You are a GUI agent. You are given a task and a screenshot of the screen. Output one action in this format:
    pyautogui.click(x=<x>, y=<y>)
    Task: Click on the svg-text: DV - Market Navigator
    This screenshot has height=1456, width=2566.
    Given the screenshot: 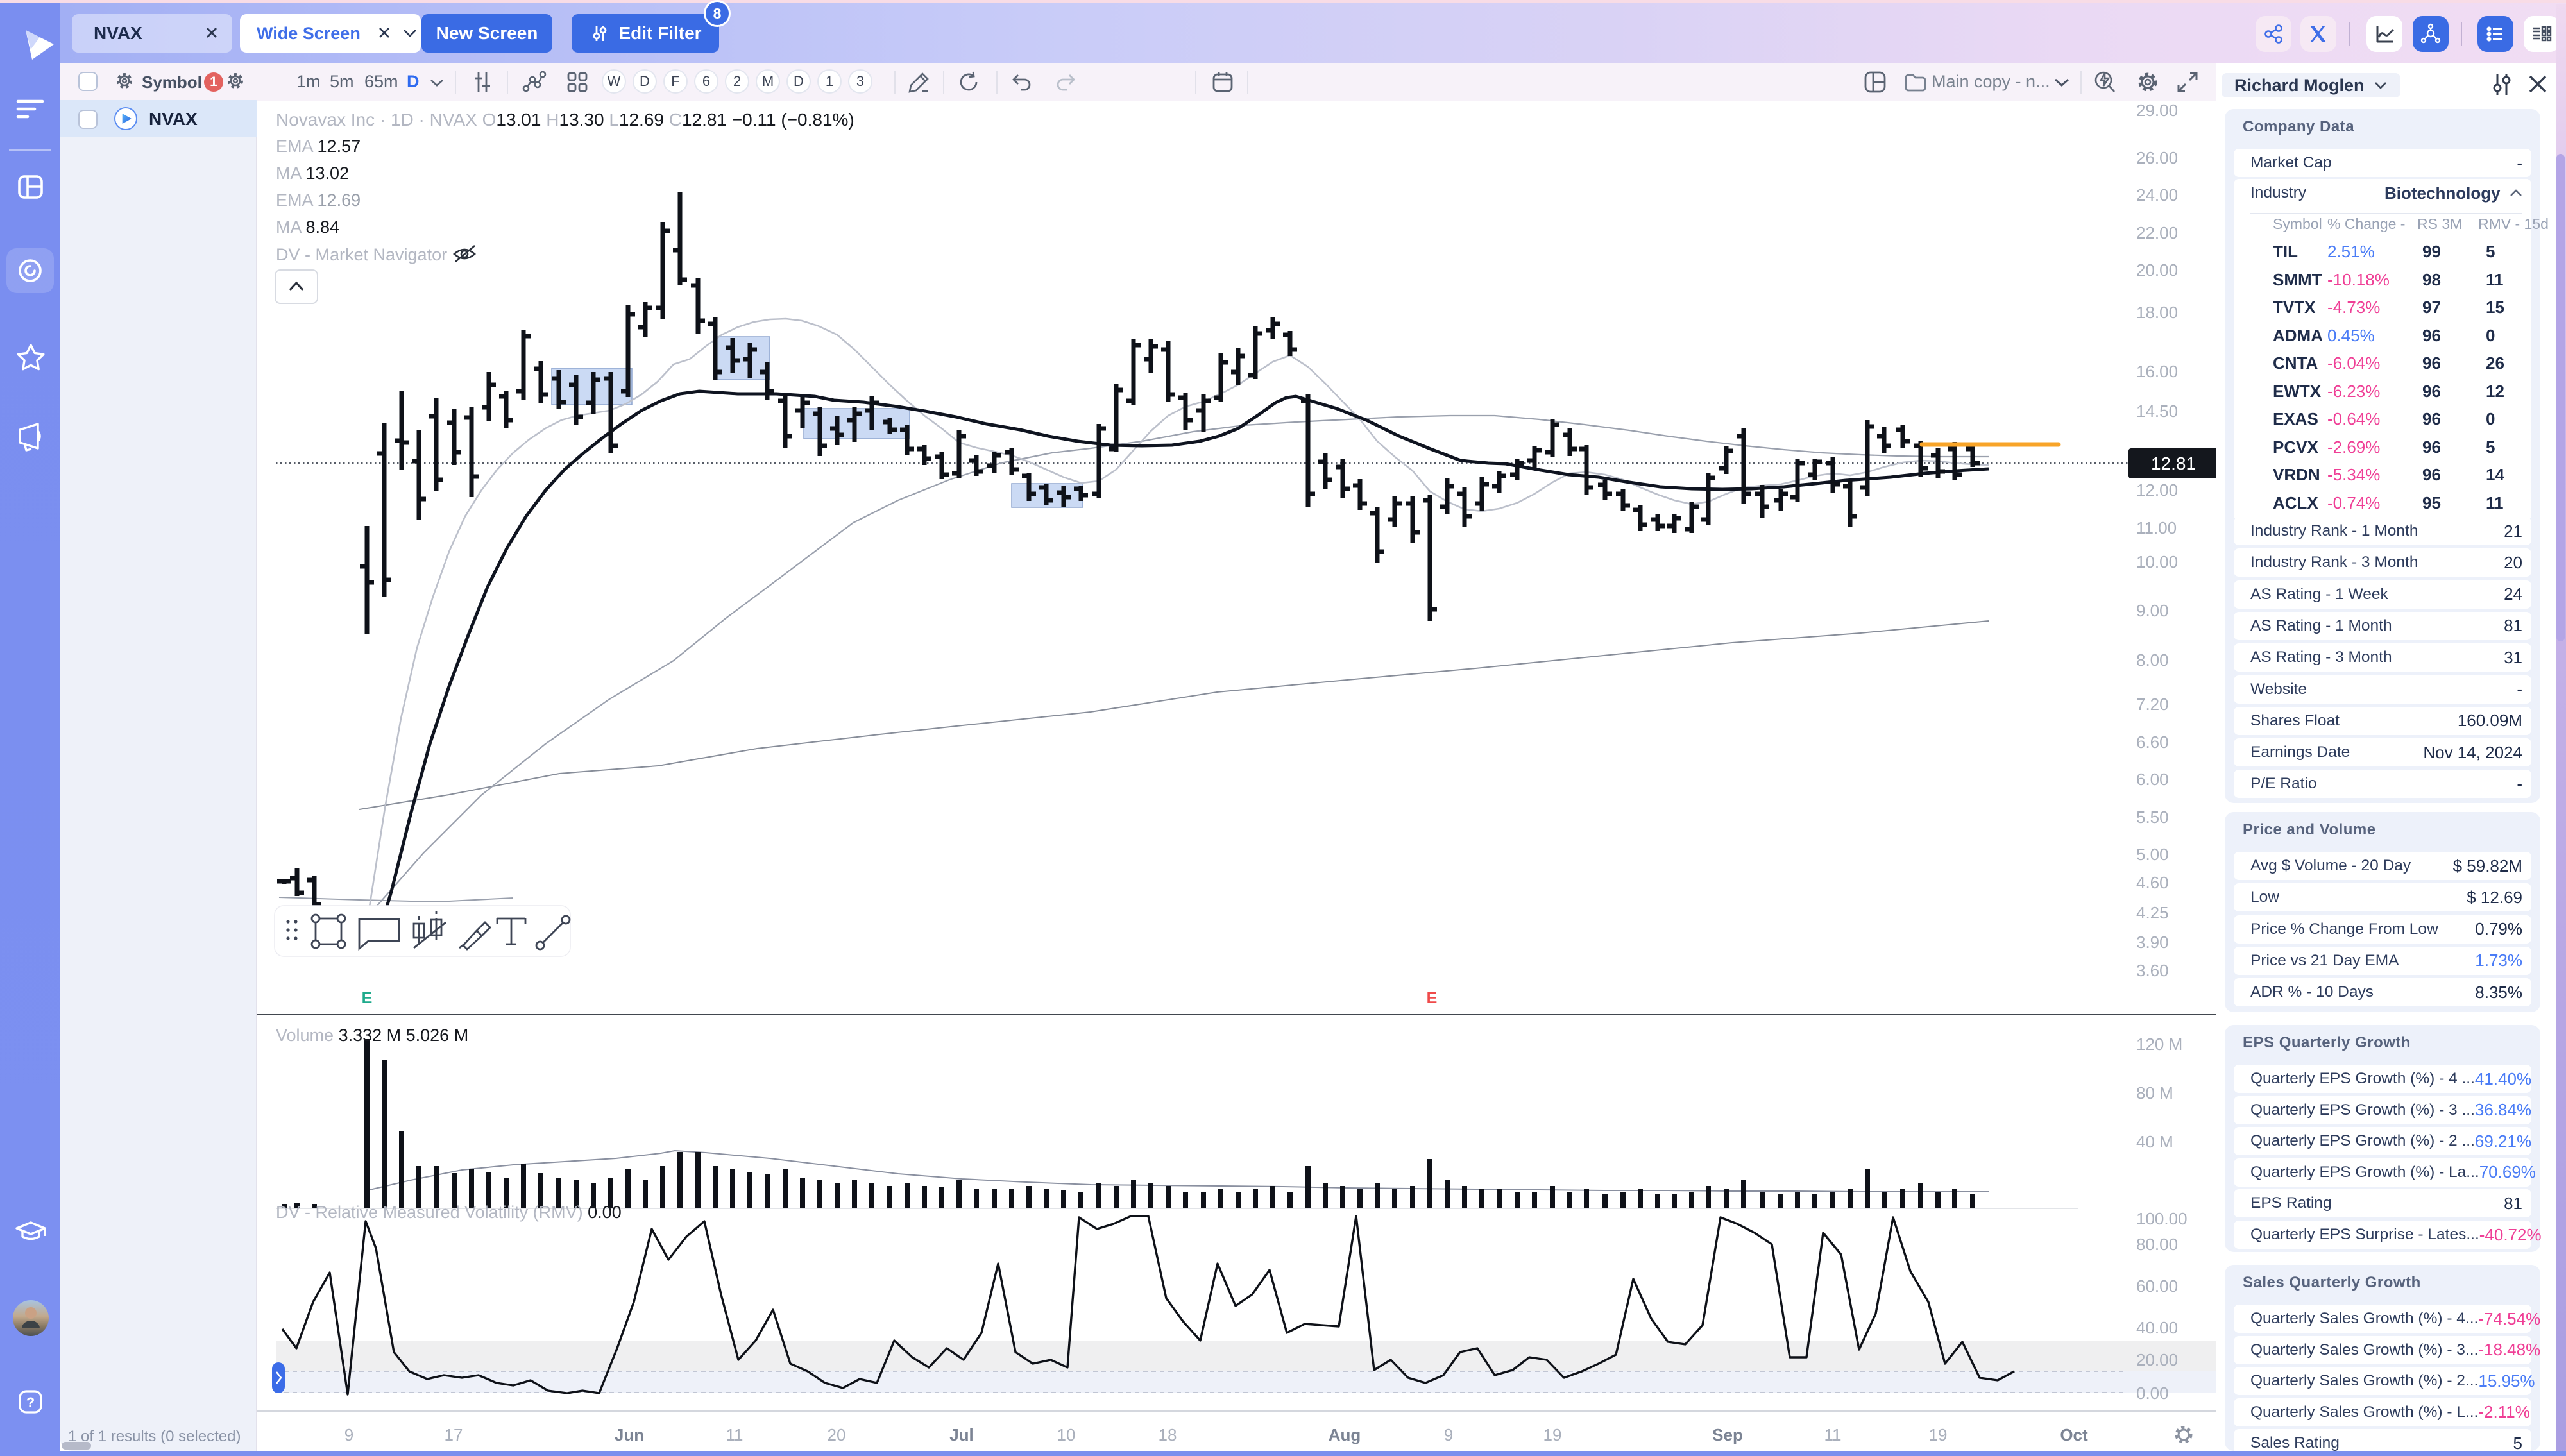 What is the action you would take?
    pyautogui.click(x=361, y=254)
    